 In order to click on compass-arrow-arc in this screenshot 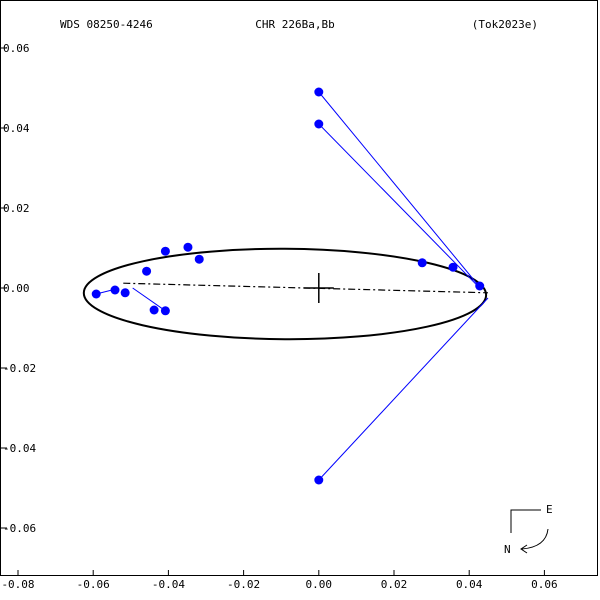, I will do `click(535, 539)`.